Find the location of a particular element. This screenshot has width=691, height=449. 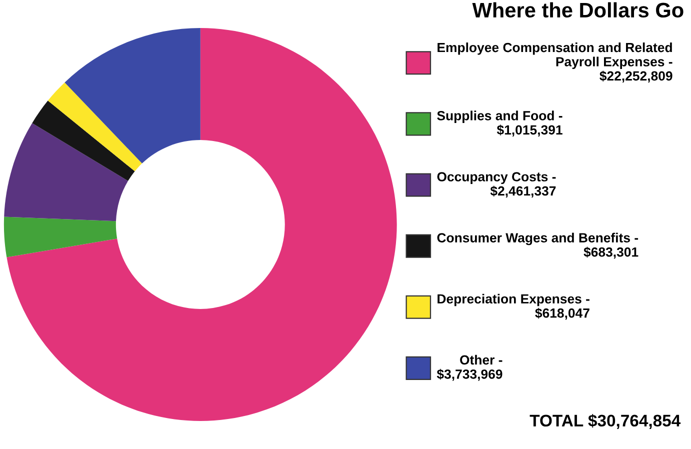

chart-title: Where the Dollars Go is located at coordinates (578, 10).